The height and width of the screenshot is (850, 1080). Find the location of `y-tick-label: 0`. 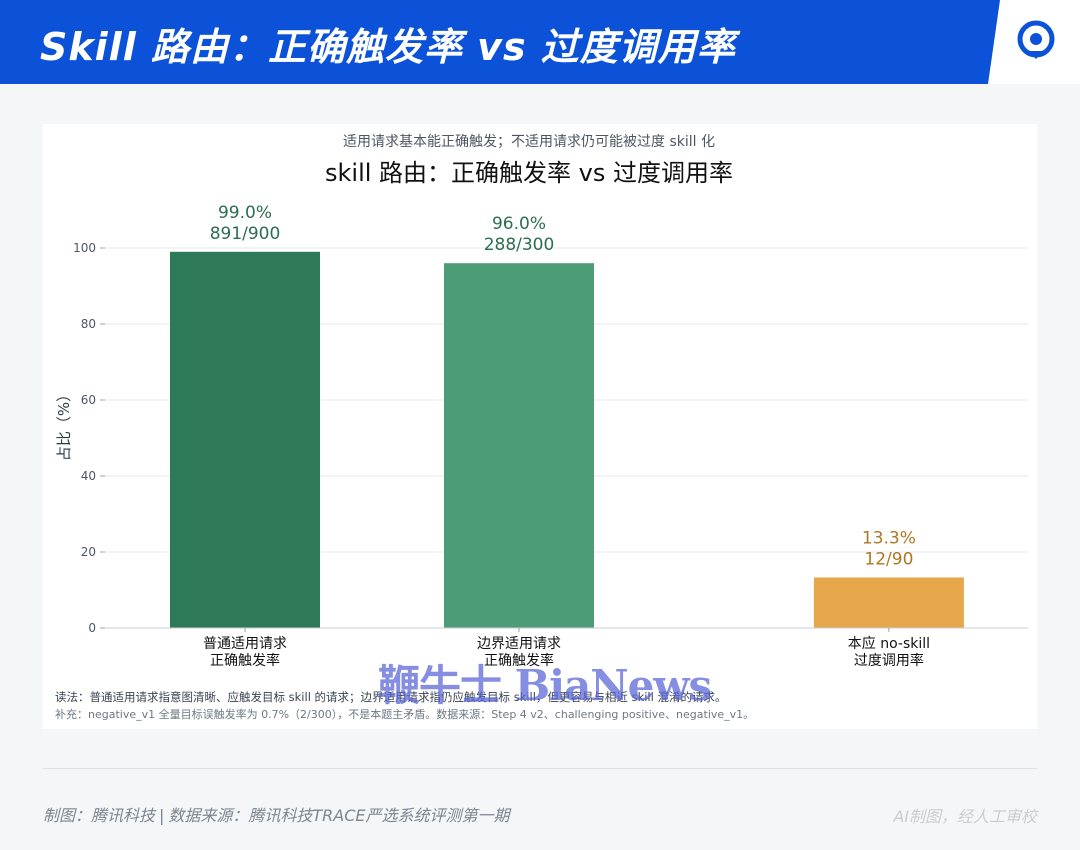

y-tick-label: 0 is located at coordinates (92, 628).